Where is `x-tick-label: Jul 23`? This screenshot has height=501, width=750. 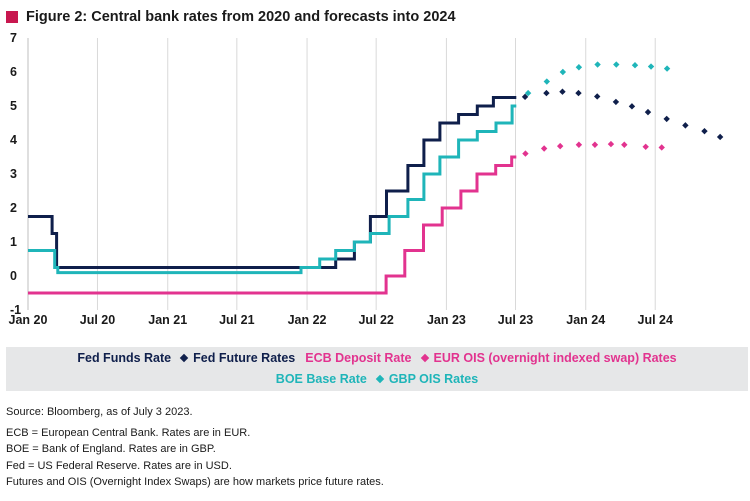 x-tick-label: Jul 23 is located at coordinates (515, 320).